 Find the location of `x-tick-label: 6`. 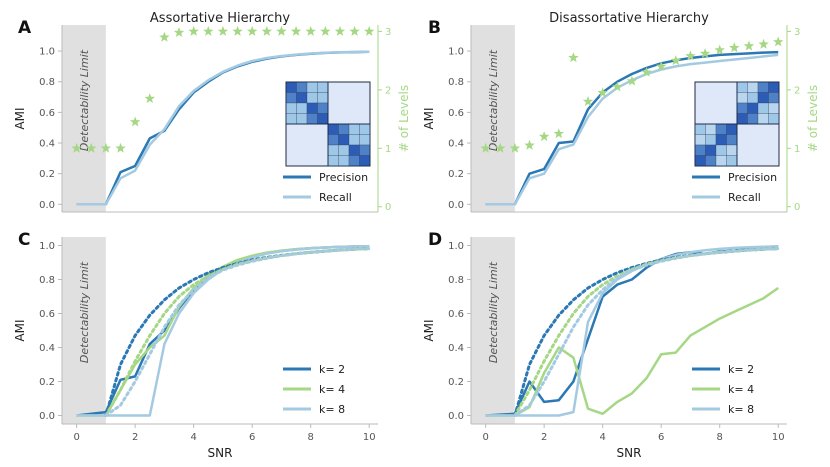

x-tick-label: 6 is located at coordinates (661, 437).